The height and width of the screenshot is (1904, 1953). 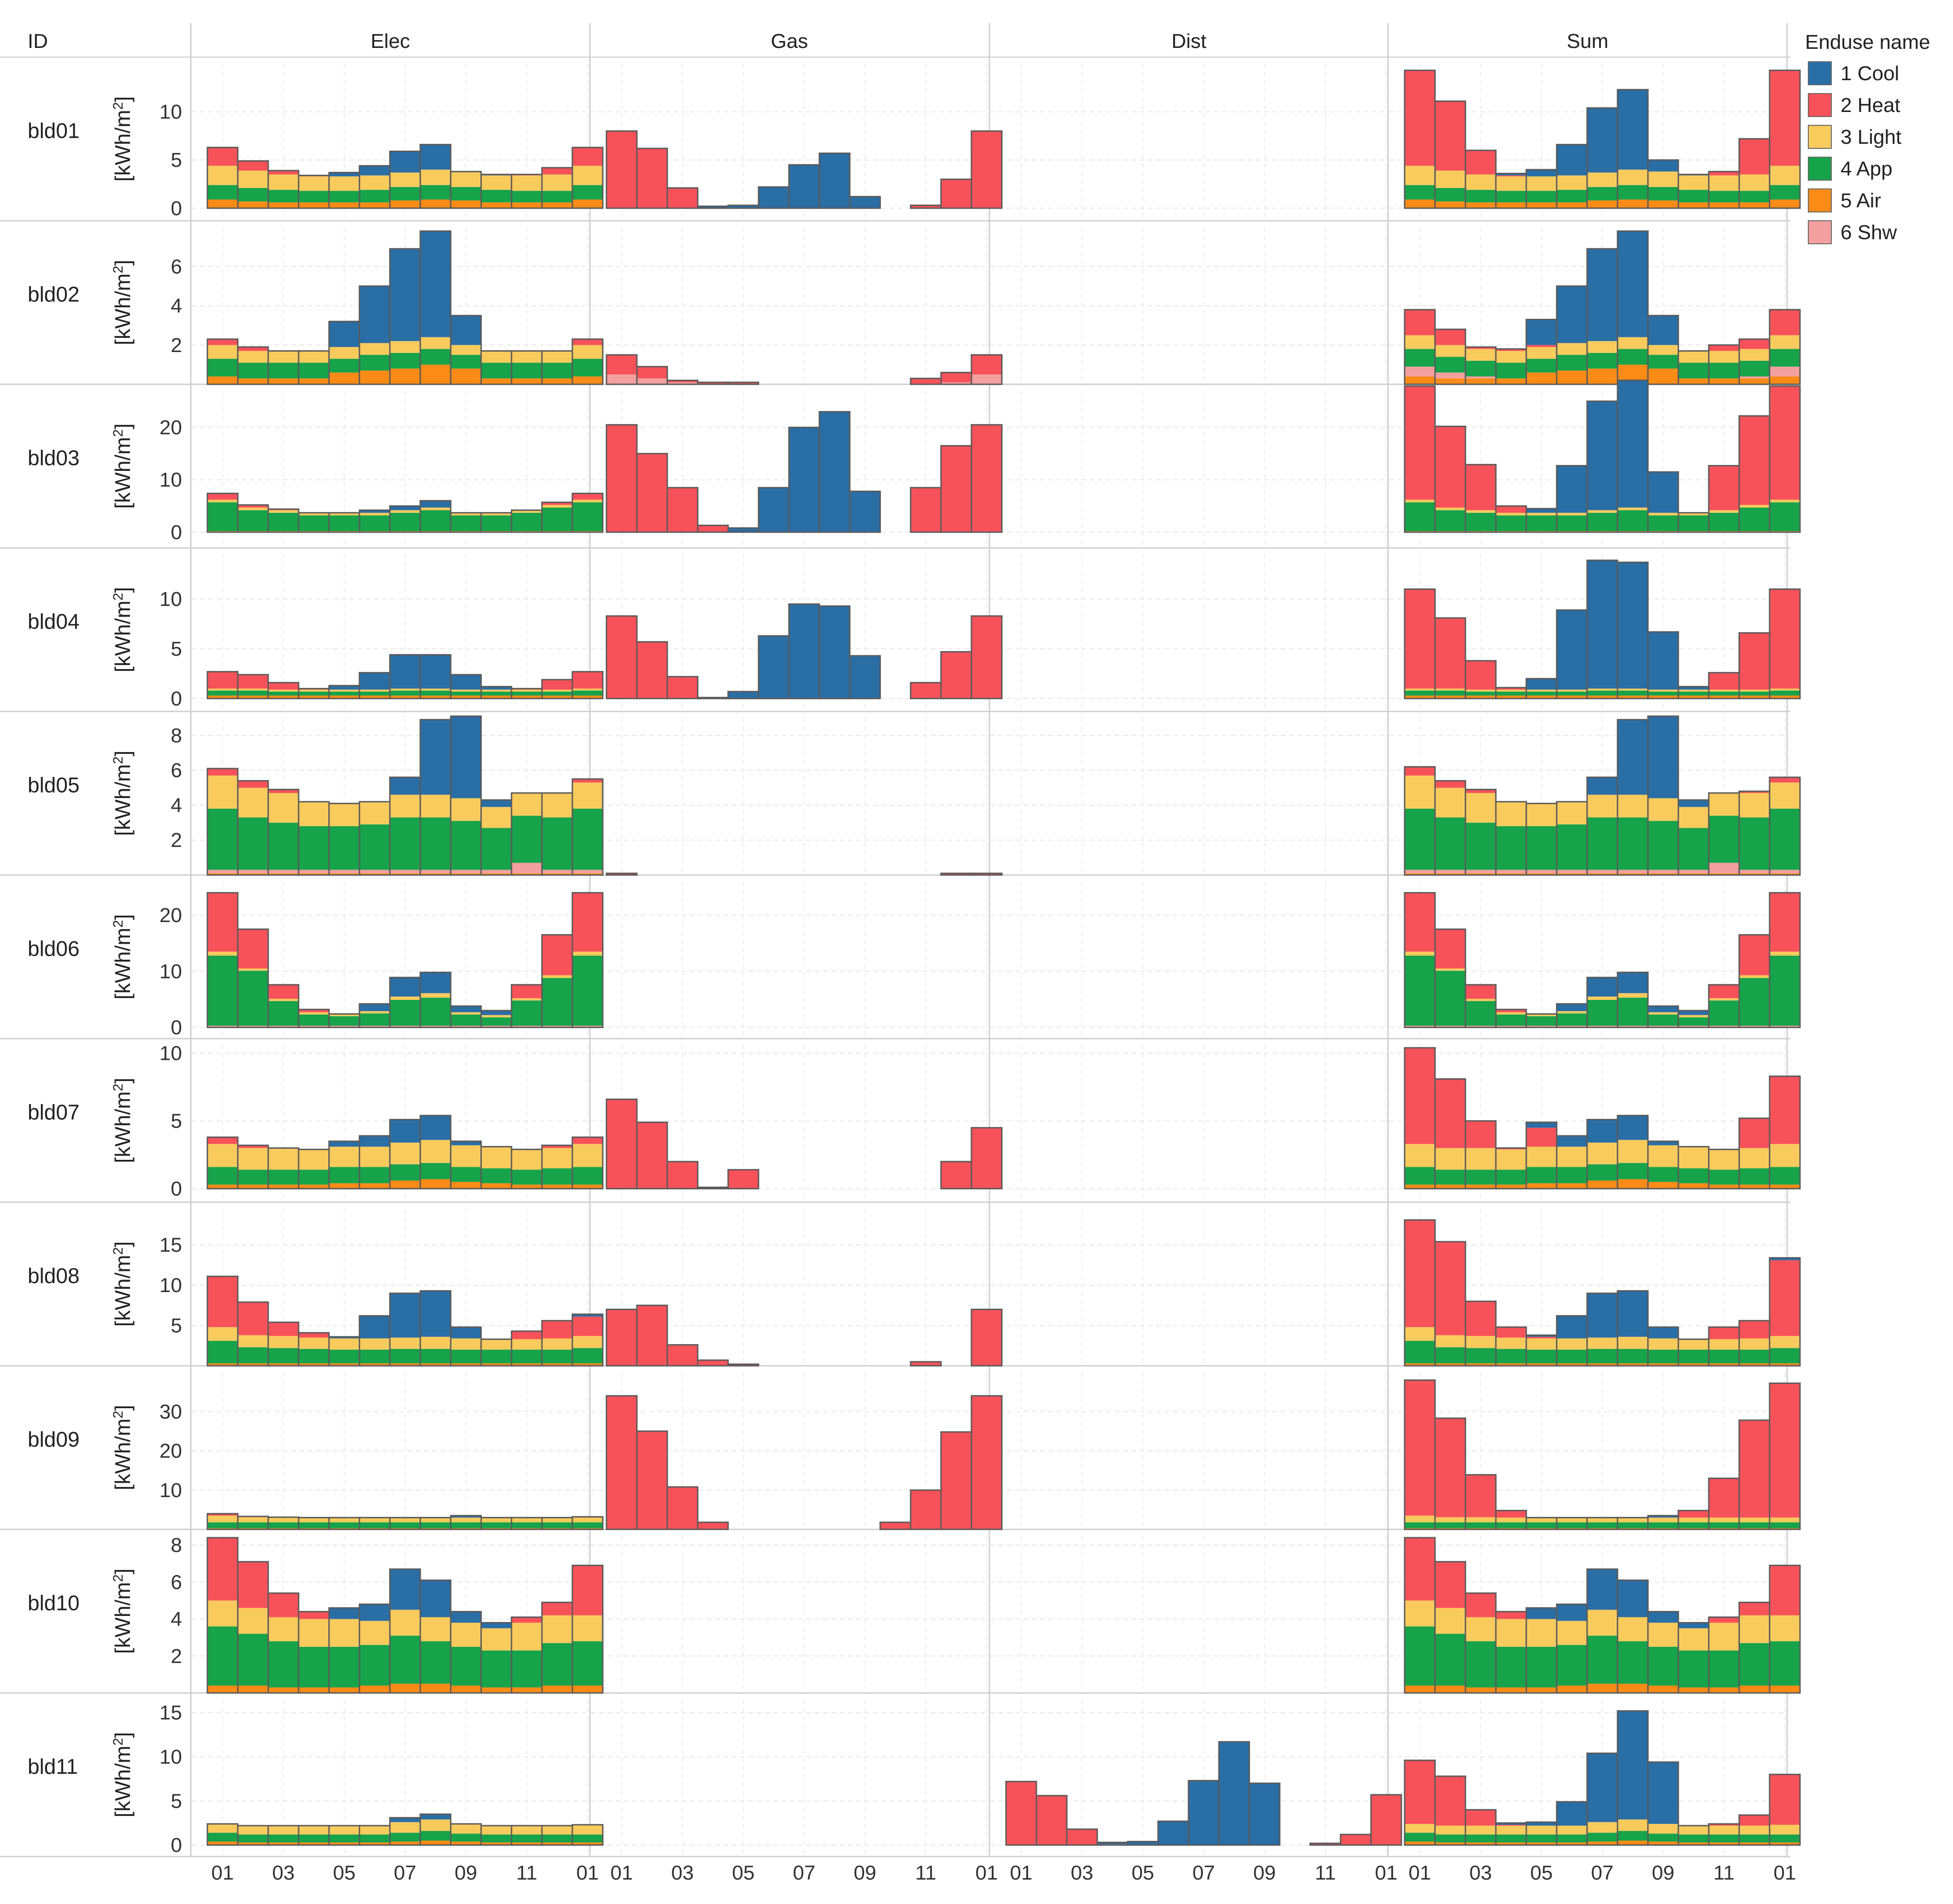 I want to click on bar-bld10-sum-07-light, so click(x=1602, y=1623).